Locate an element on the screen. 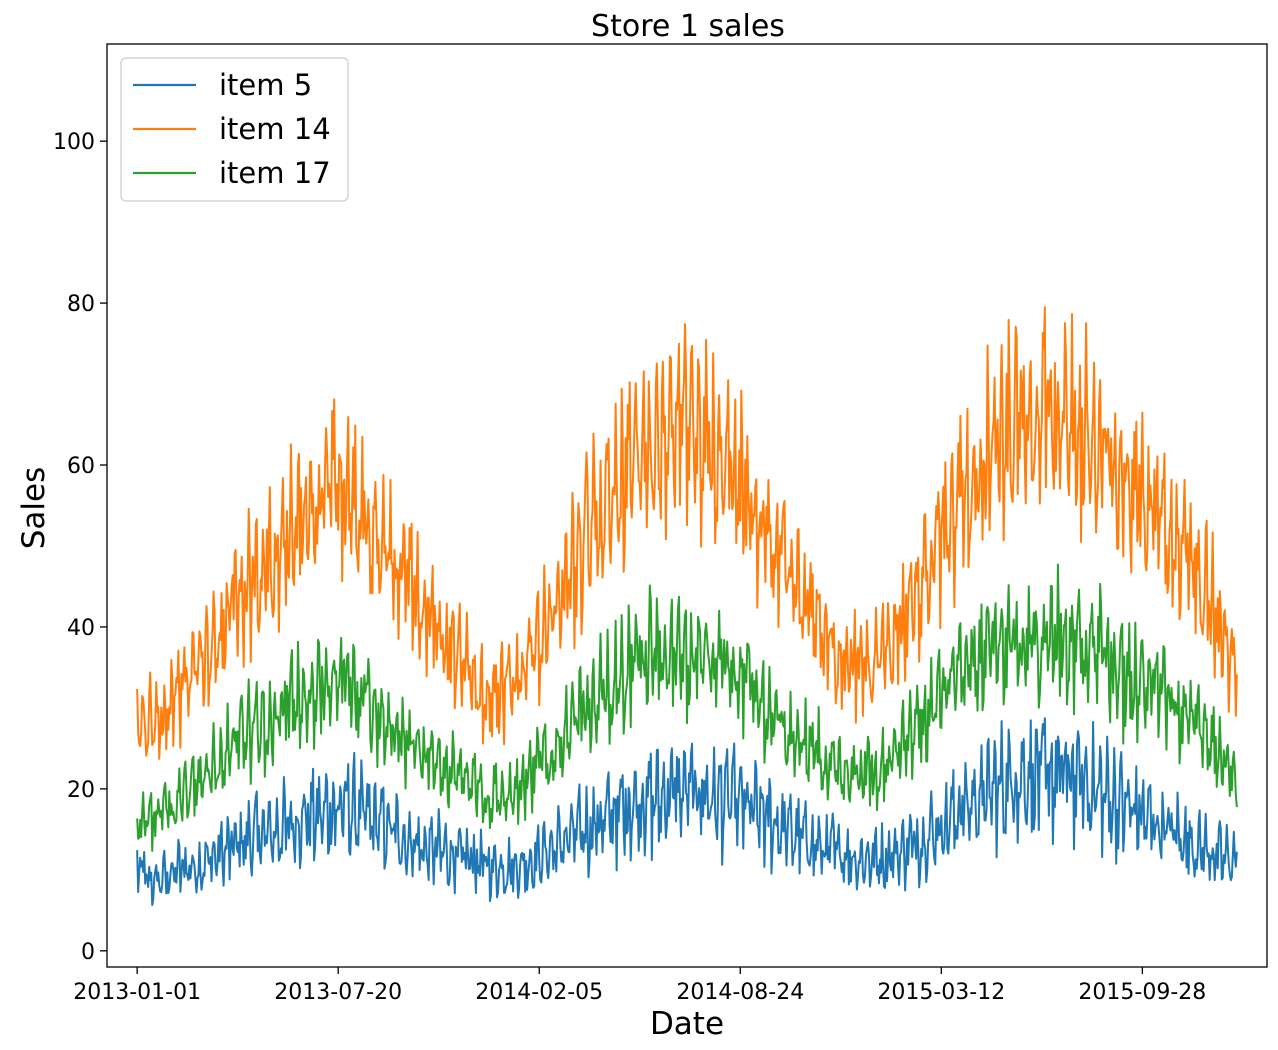 The image size is (1278, 1050). x-tick-label: 2014-08-24 is located at coordinates (740, 992).